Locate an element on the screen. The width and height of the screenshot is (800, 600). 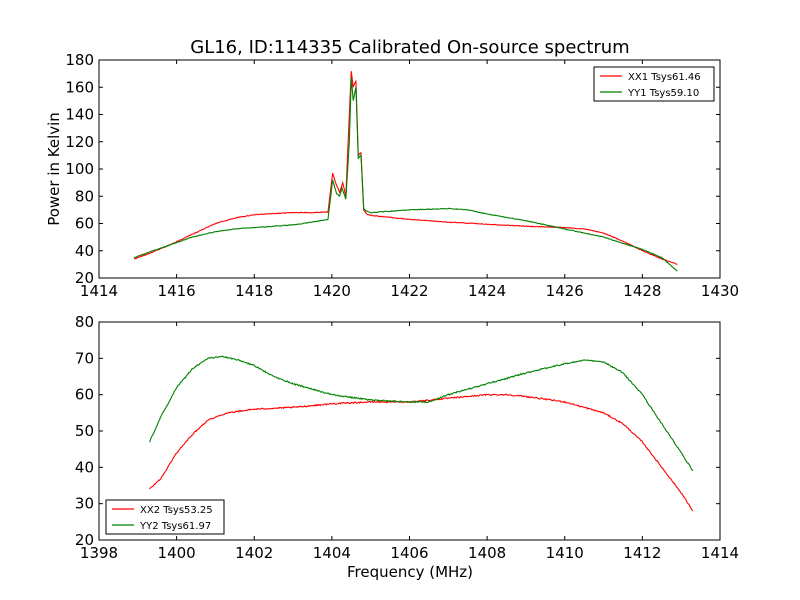
x-tick-label: 1416 is located at coordinates (177, 291).